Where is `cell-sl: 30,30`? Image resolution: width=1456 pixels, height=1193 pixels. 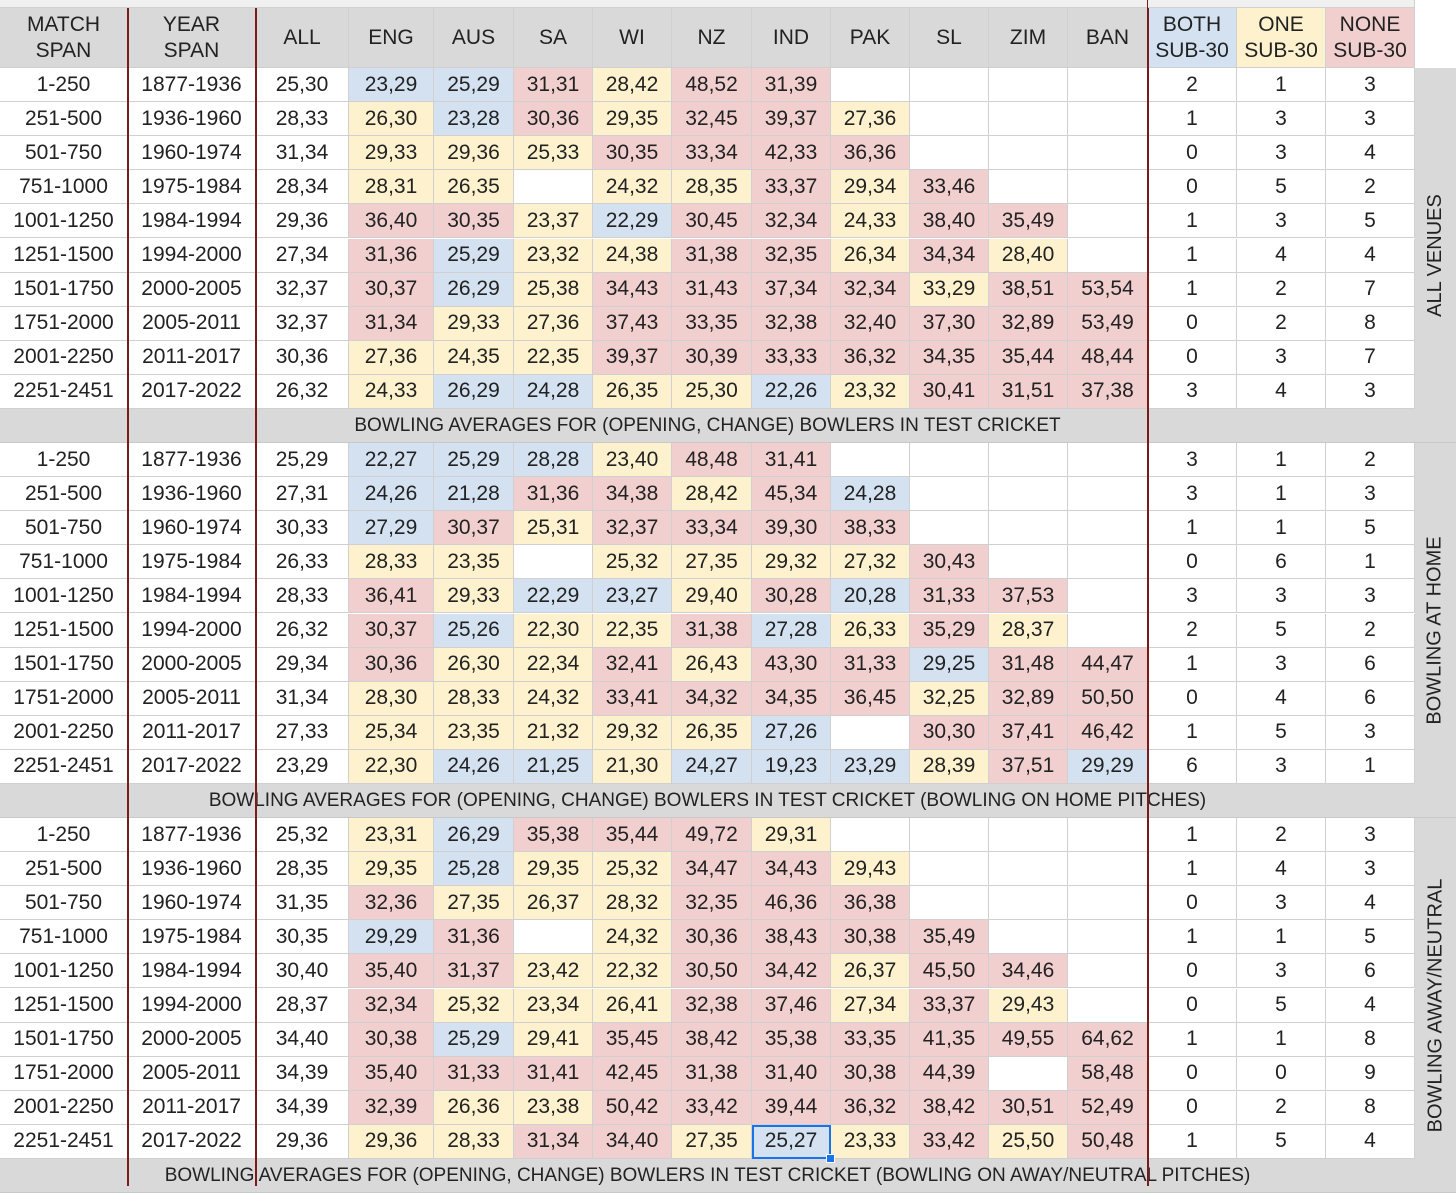
cell-sl: 30,30 is located at coordinates (949, 732).